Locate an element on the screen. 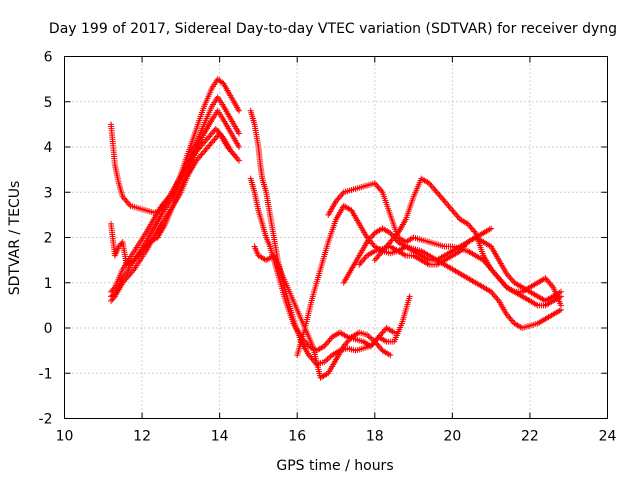  x-tick-label: 16 is located at coordinates (297, 437).